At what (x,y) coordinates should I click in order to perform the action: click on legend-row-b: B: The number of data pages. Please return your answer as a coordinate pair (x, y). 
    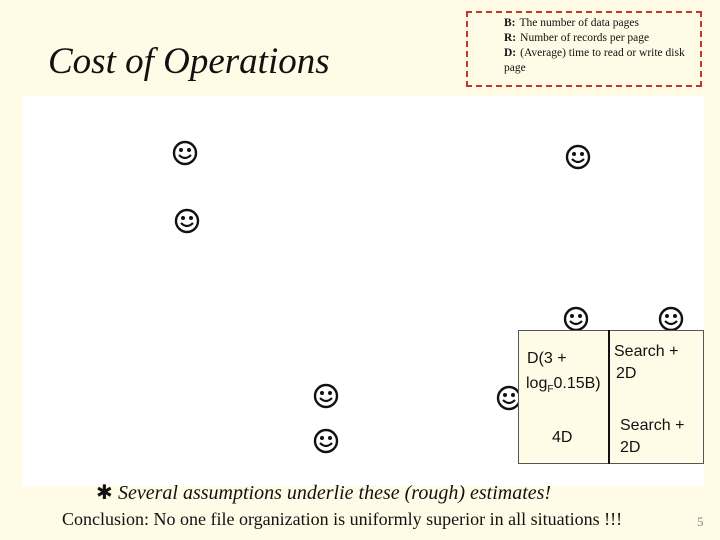
    Looking at the image, I should click on (599, 23).